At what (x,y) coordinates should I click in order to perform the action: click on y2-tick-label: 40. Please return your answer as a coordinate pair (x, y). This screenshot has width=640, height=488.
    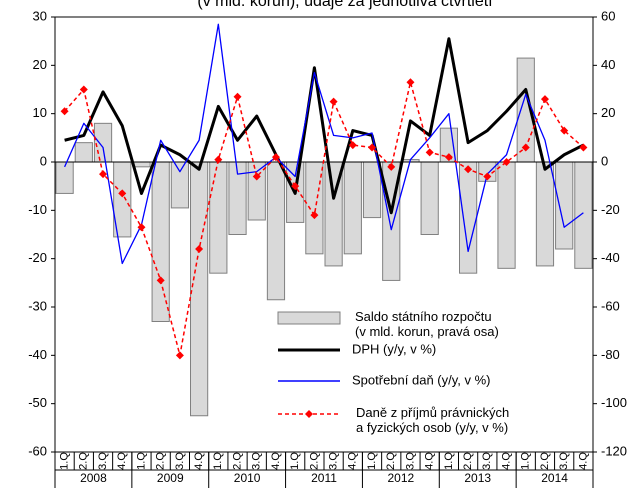
    Looking at the image, I should click on (608, 64).